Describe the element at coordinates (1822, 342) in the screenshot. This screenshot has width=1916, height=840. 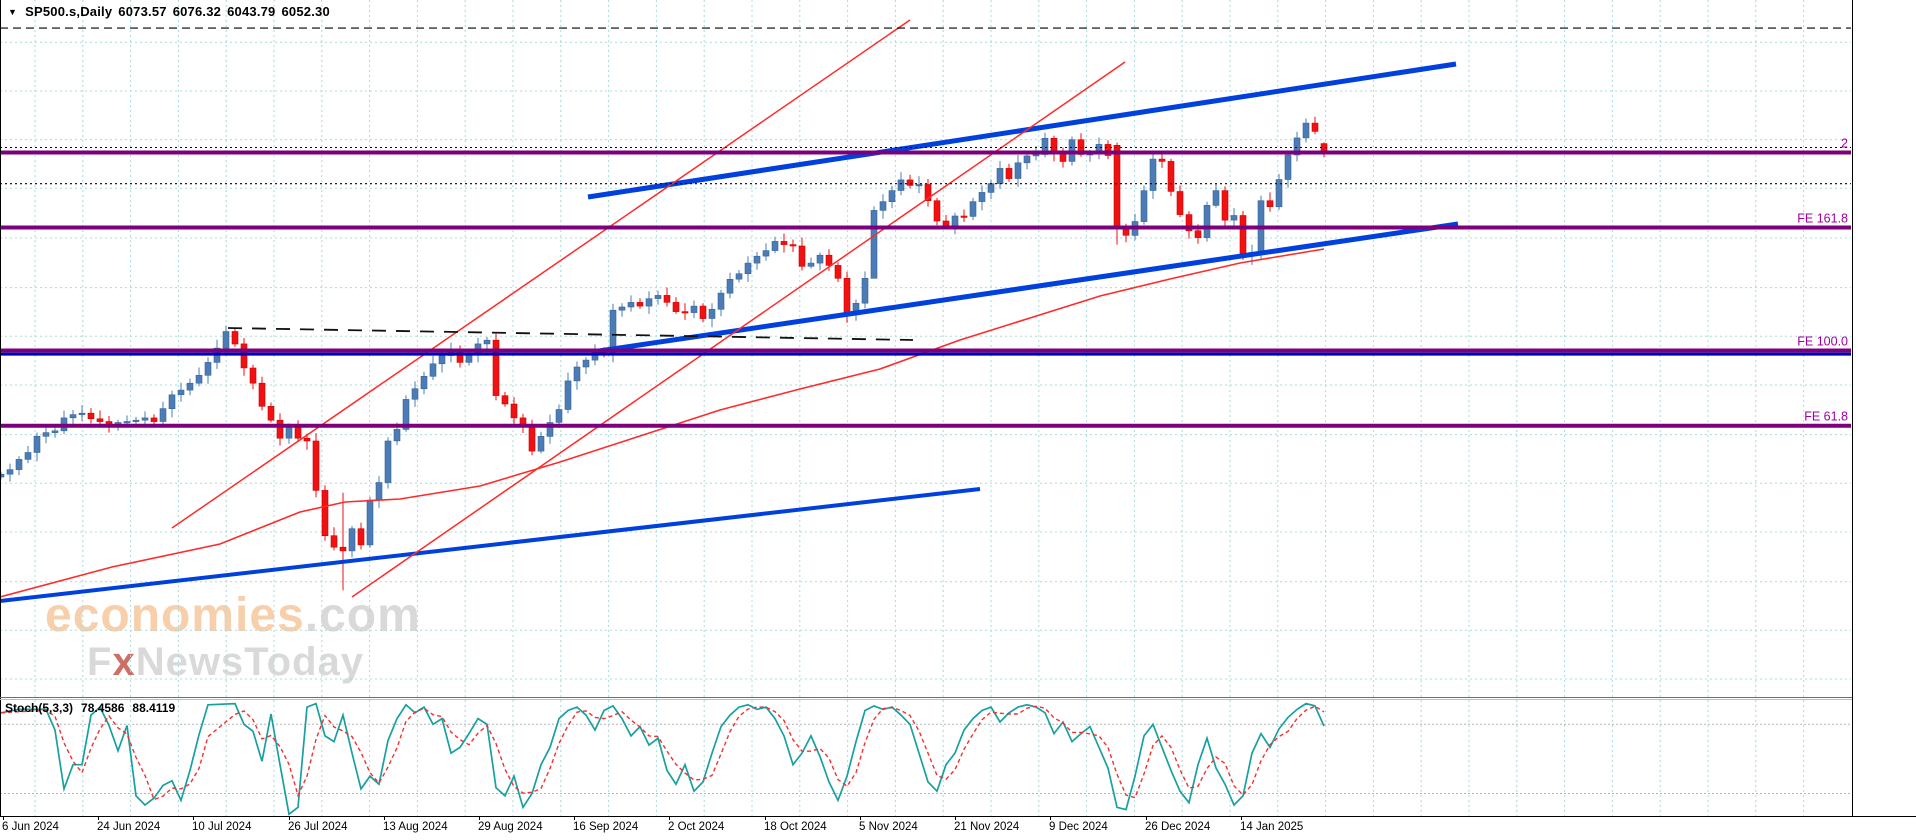
I see `fibonacci-level-label: FE 100.0` at that location.